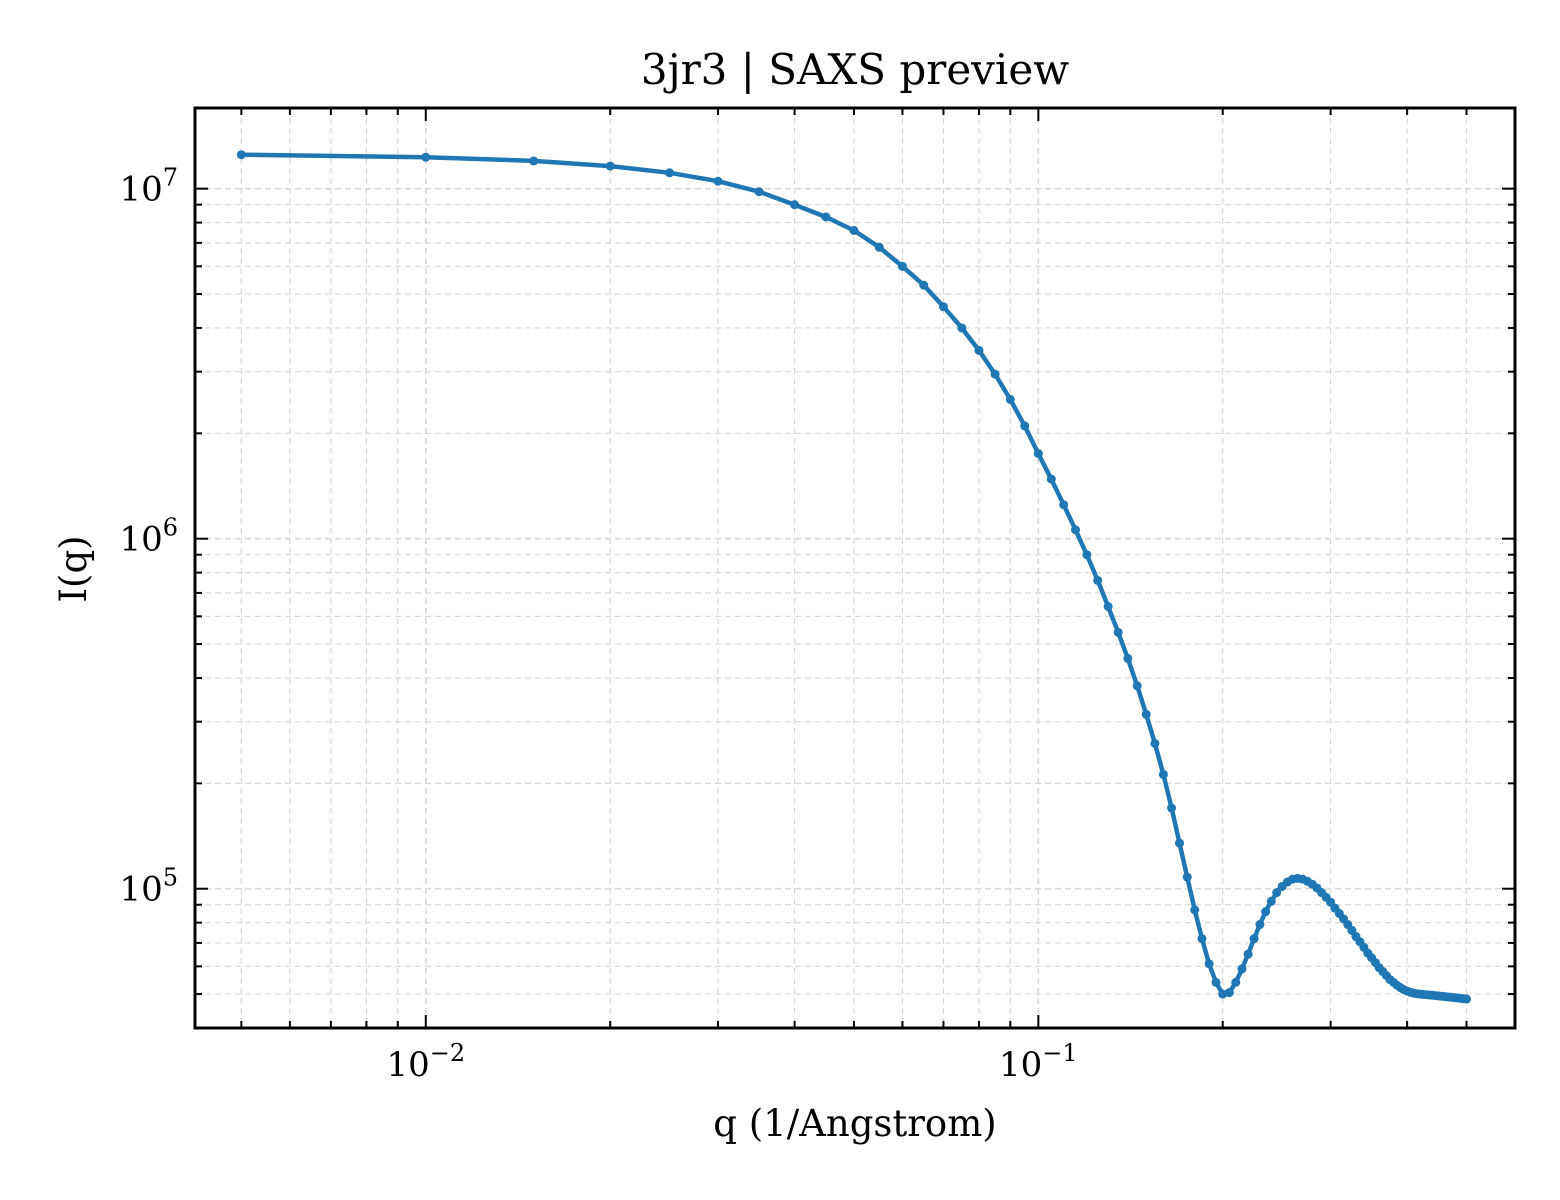 This screenshot has width=1560, height=1200. I want to click on y-axis-label: I(q), so click(73, 568).